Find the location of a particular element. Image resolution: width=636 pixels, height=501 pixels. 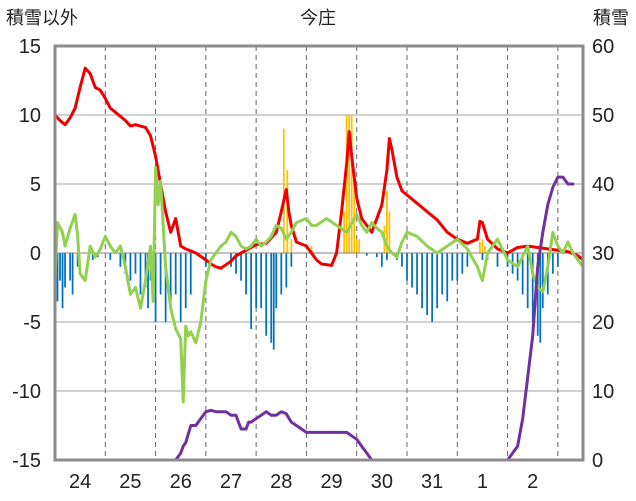

chart-title: 今庄 is located at coordinates (318, 18).